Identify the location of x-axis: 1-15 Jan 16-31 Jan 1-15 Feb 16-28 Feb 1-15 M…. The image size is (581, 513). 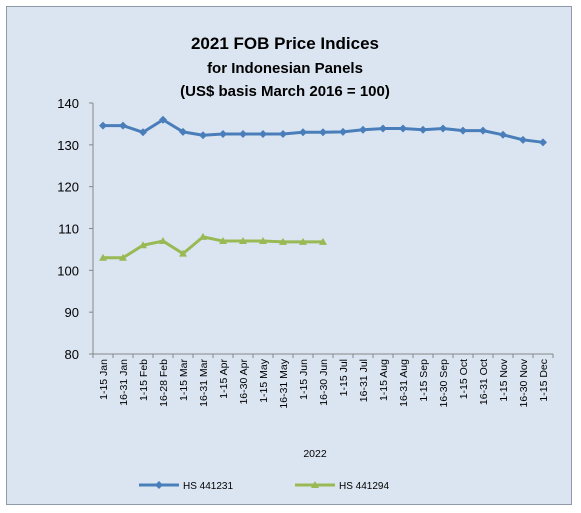
(323, 381).